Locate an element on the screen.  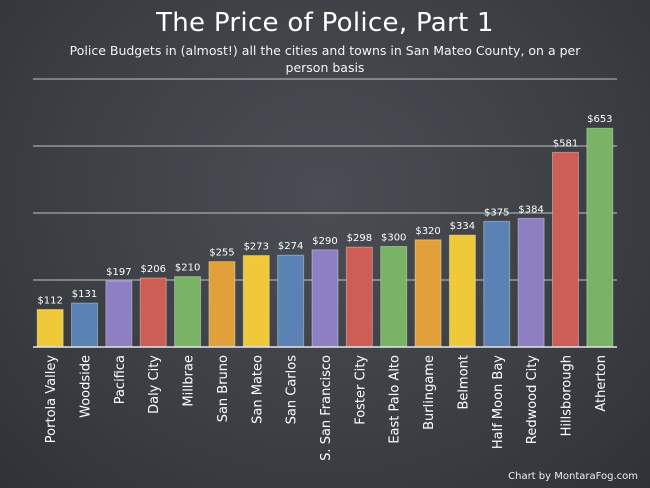
category-label: Foster City is located at coordinates (360, 390).